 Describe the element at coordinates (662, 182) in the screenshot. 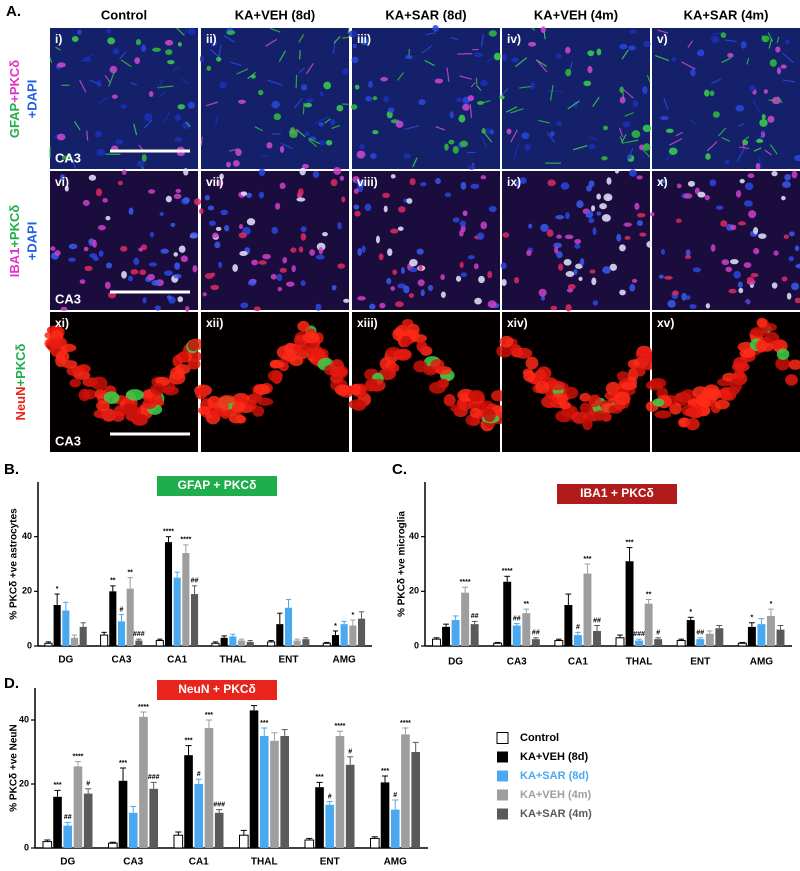

I see `panel-number: x)` at that location.